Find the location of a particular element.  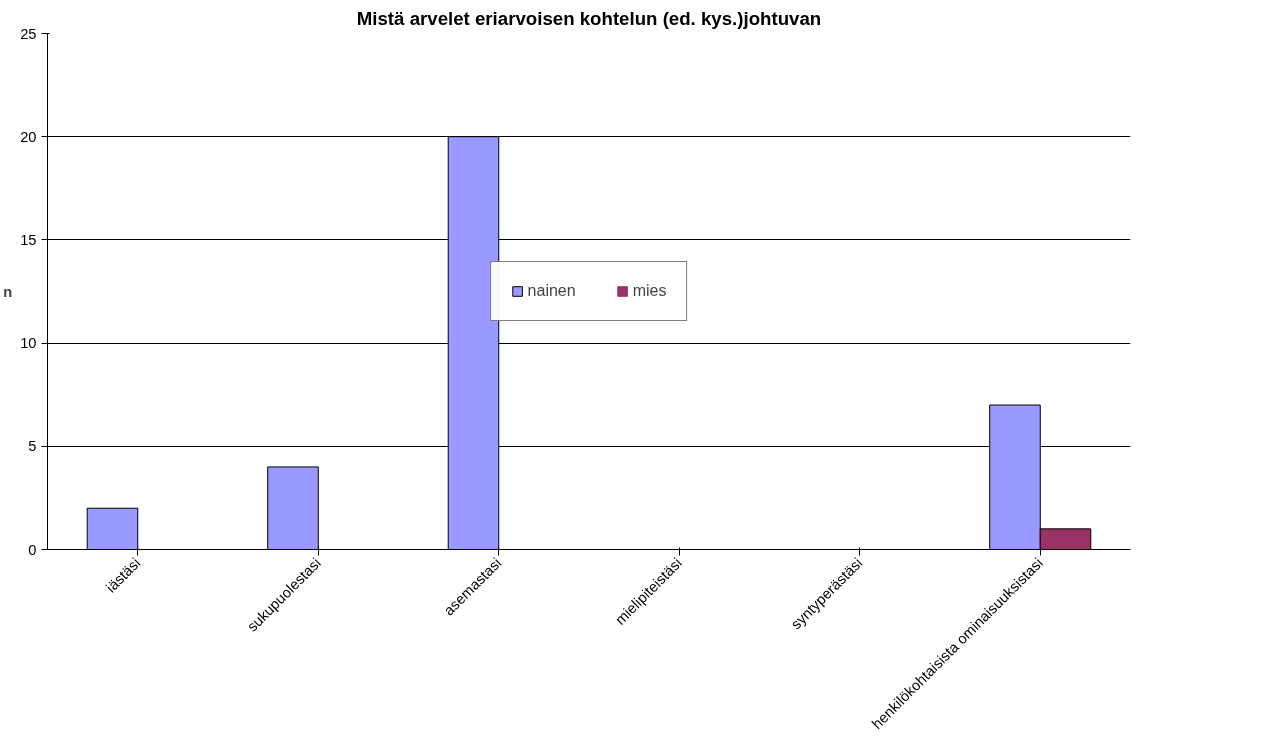

y-tick-label: 20 is located at coordinates (28, 136).